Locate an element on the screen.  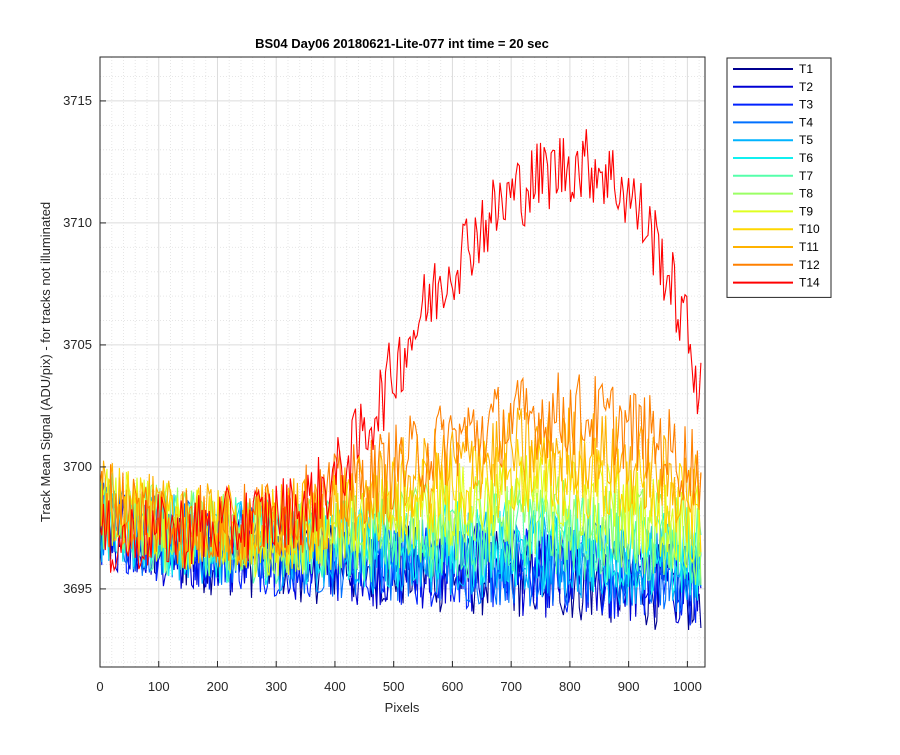
y-tick-label: 3700 is located at coordinates (77, 466).